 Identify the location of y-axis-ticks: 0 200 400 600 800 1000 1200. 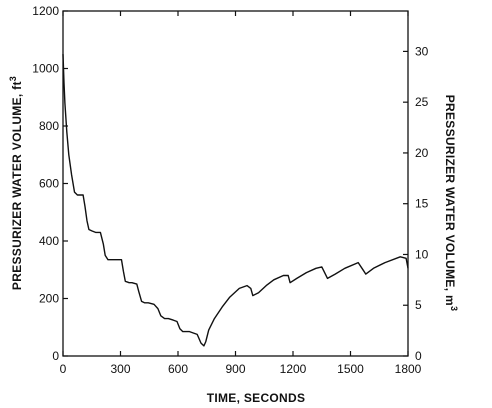
(50, 183).